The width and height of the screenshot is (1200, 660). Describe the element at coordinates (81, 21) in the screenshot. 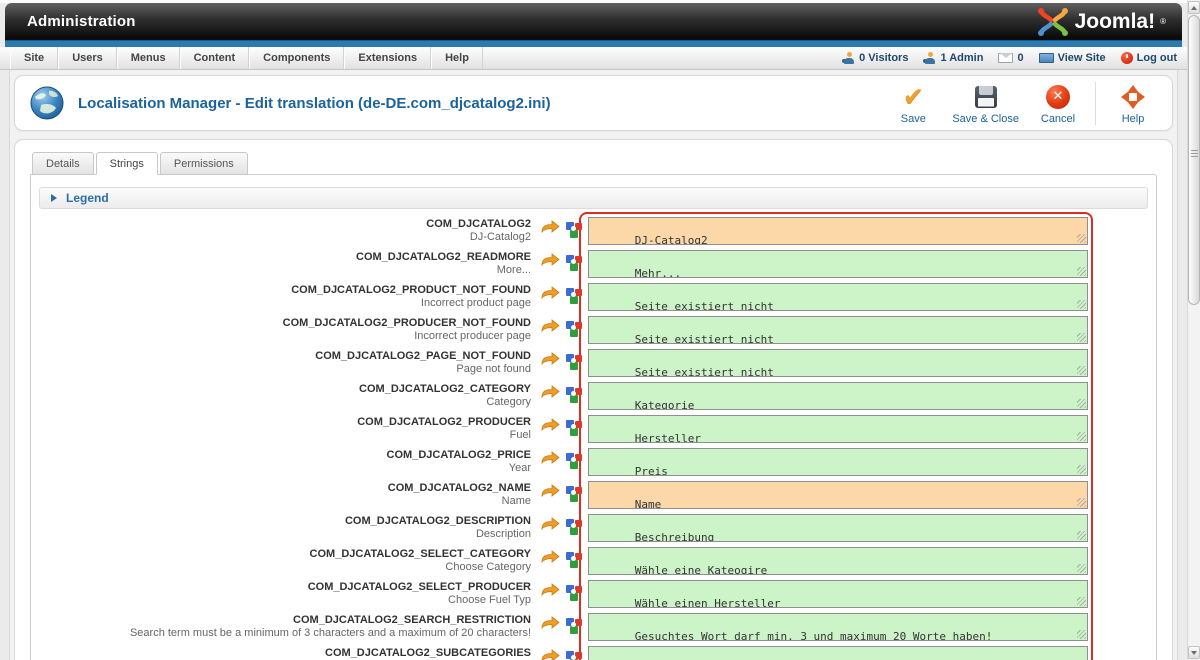

I see `window-title: Administration` at that location.